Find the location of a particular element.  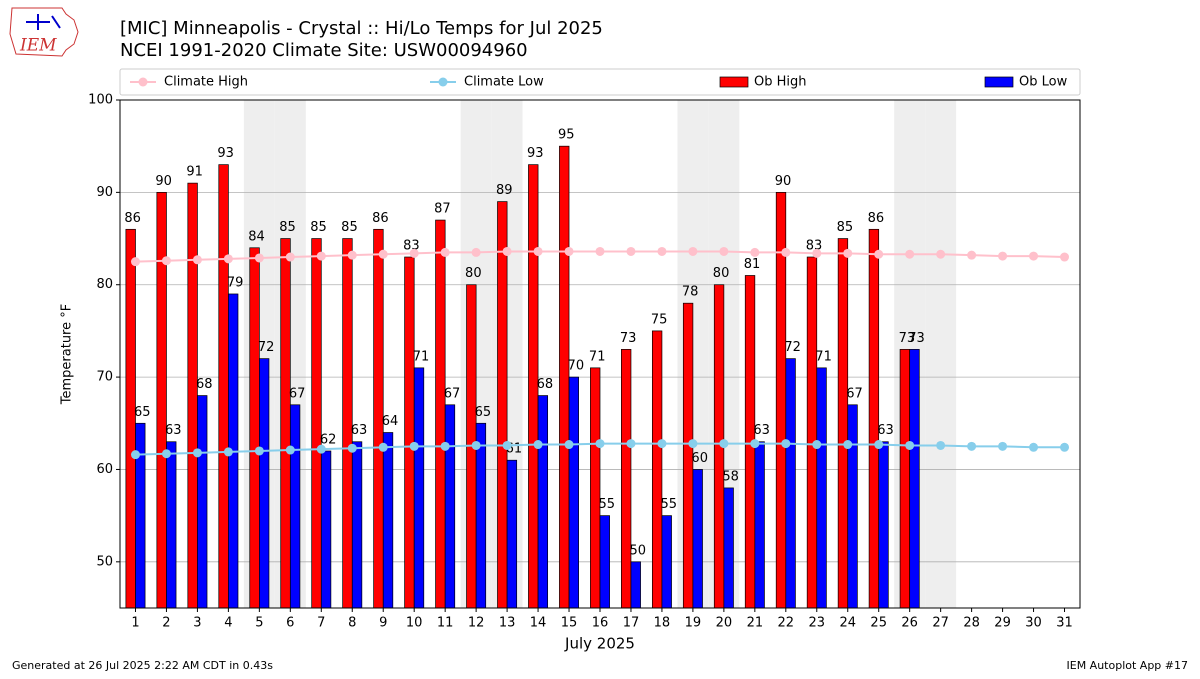

bar-value-label: 58 is located at coordinates (730, 476).